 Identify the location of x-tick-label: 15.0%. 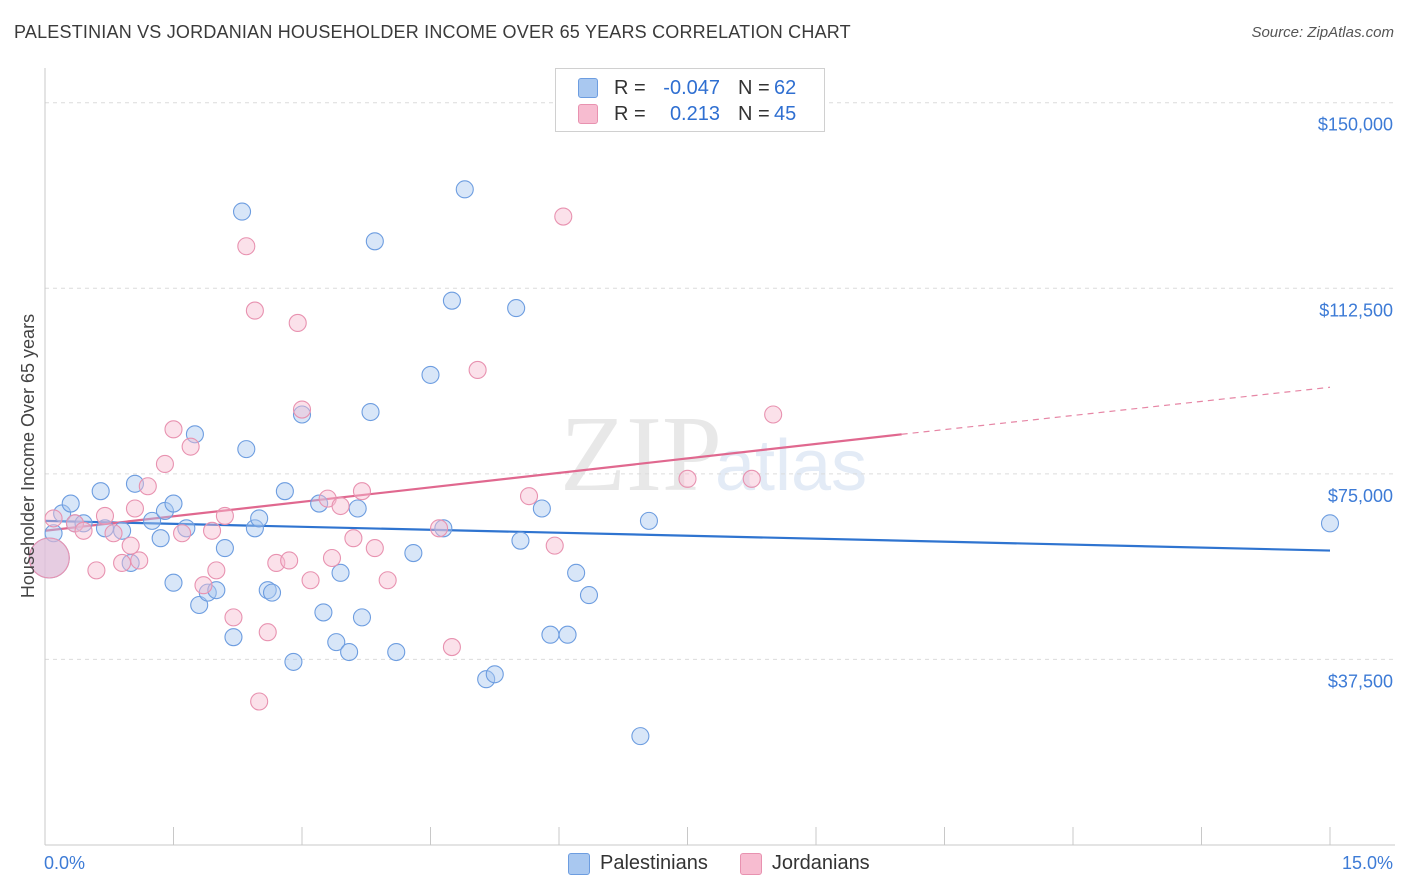
(1367, 863).